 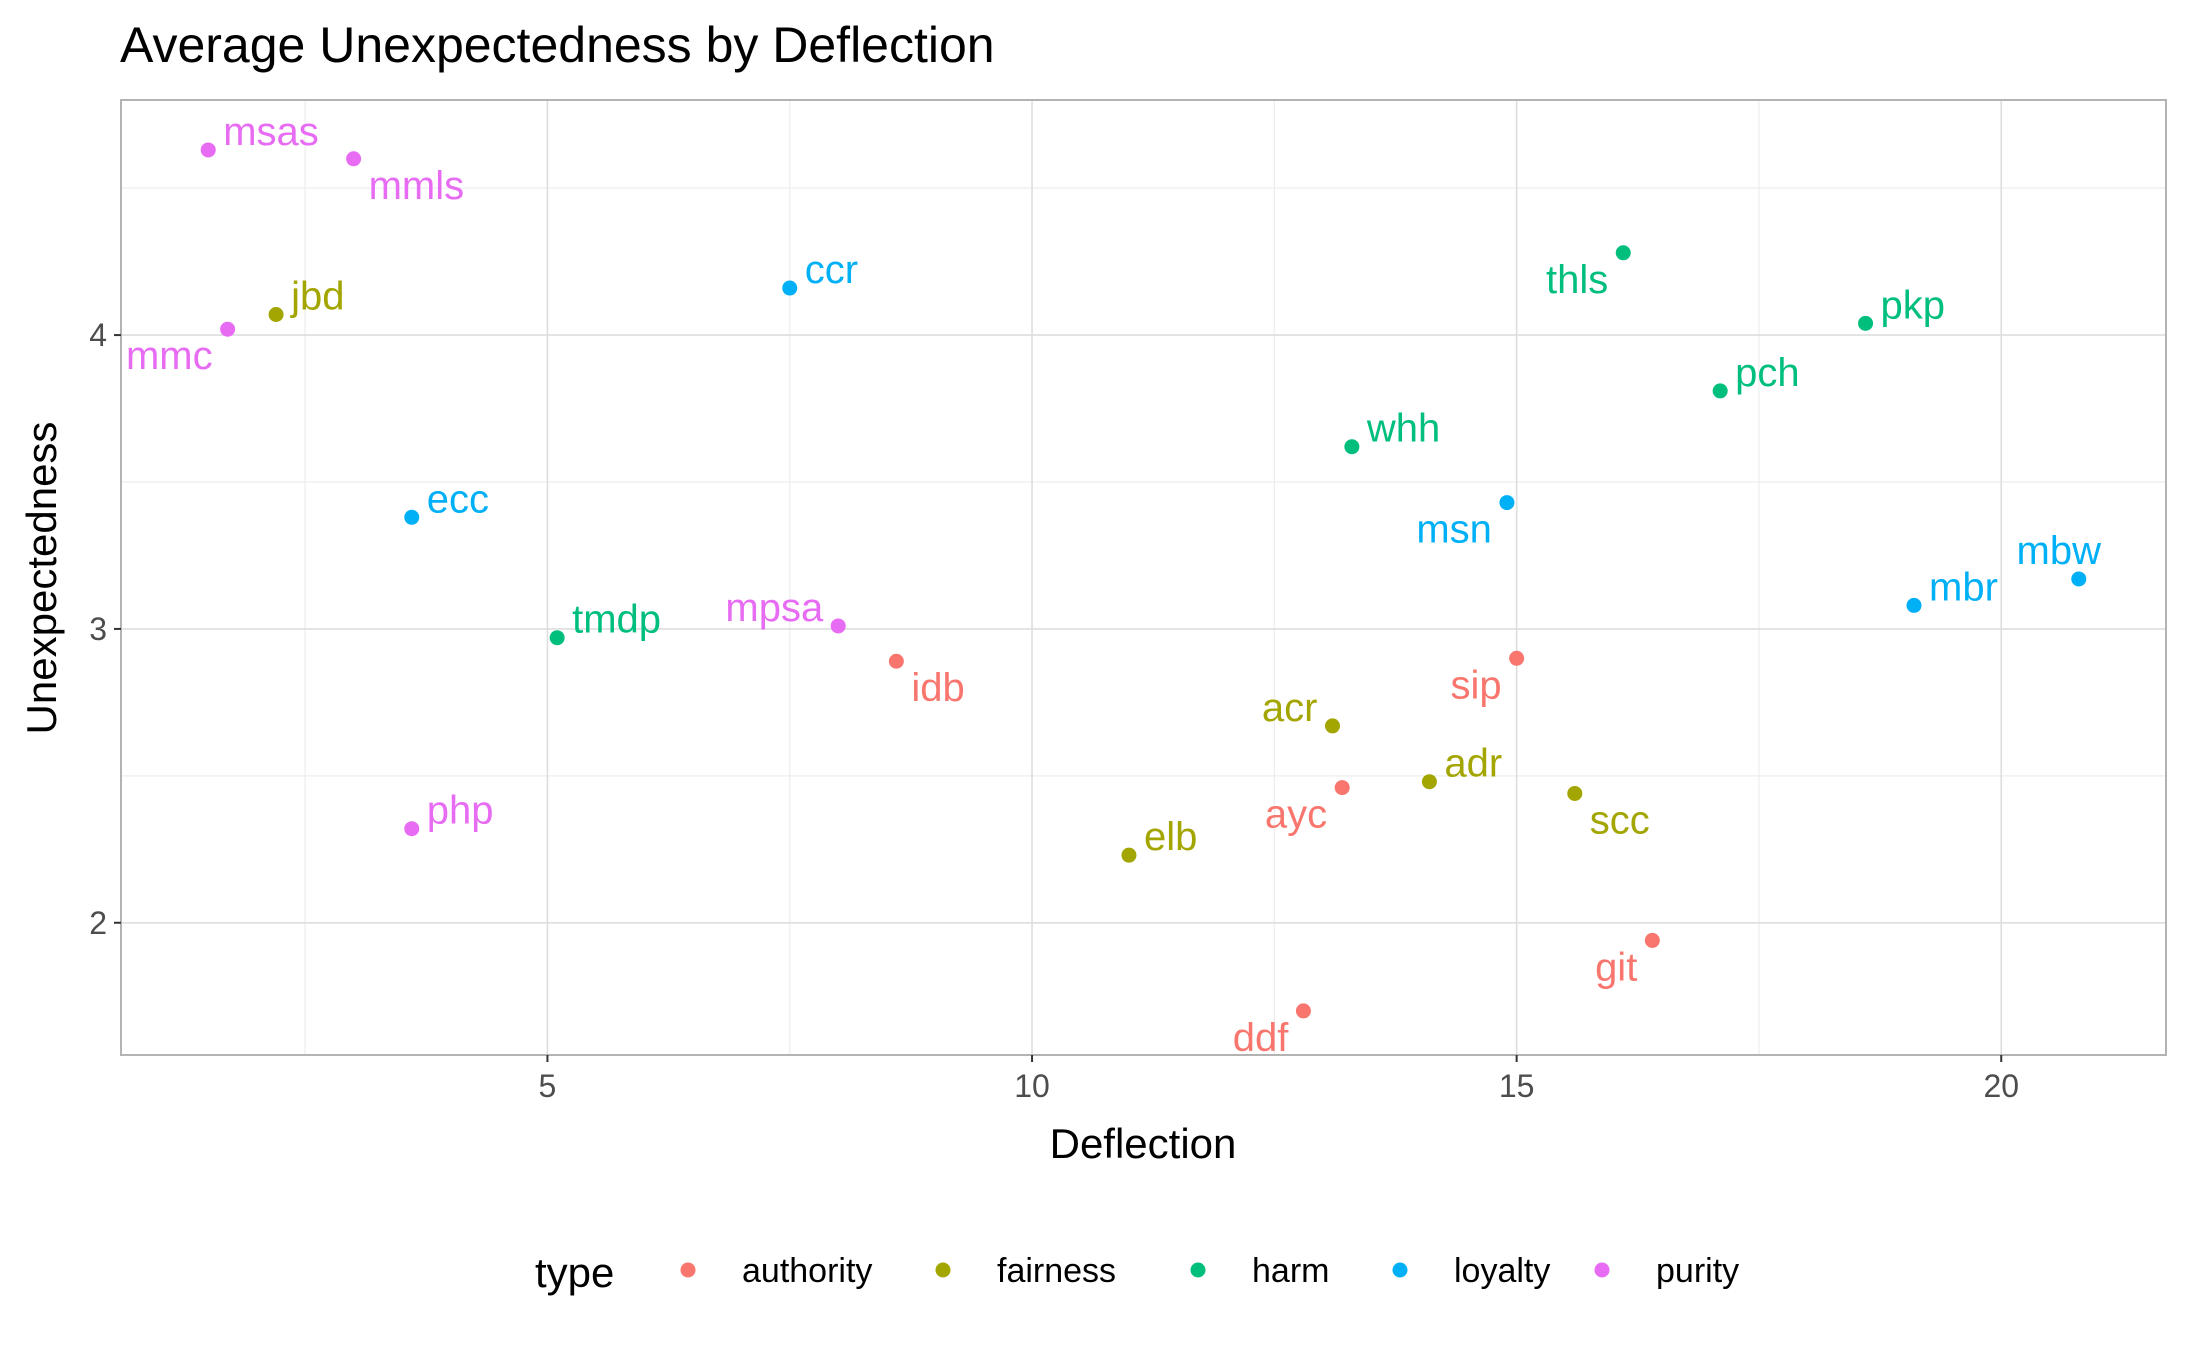 I want to click on point-label-acr: acr, so click(x=1290, y=708).